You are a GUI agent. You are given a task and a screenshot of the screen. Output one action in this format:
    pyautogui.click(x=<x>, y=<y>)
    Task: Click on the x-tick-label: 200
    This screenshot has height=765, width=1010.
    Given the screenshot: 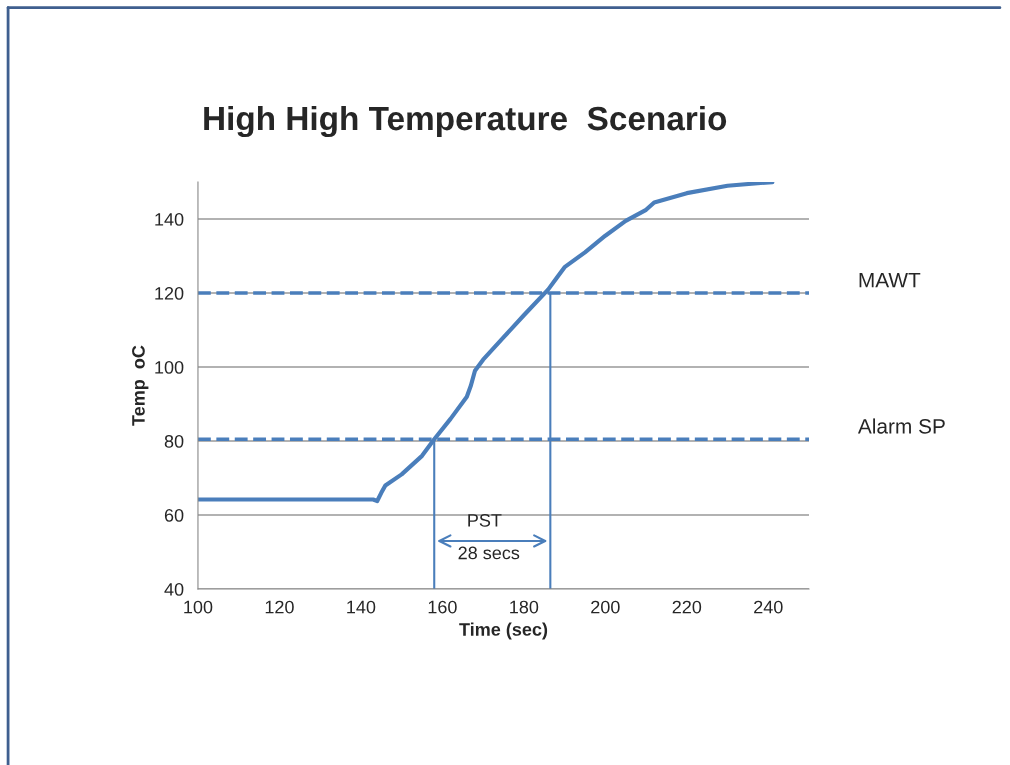 What is the action you would take?
    pyautogui.click(x=605, y=607)
    